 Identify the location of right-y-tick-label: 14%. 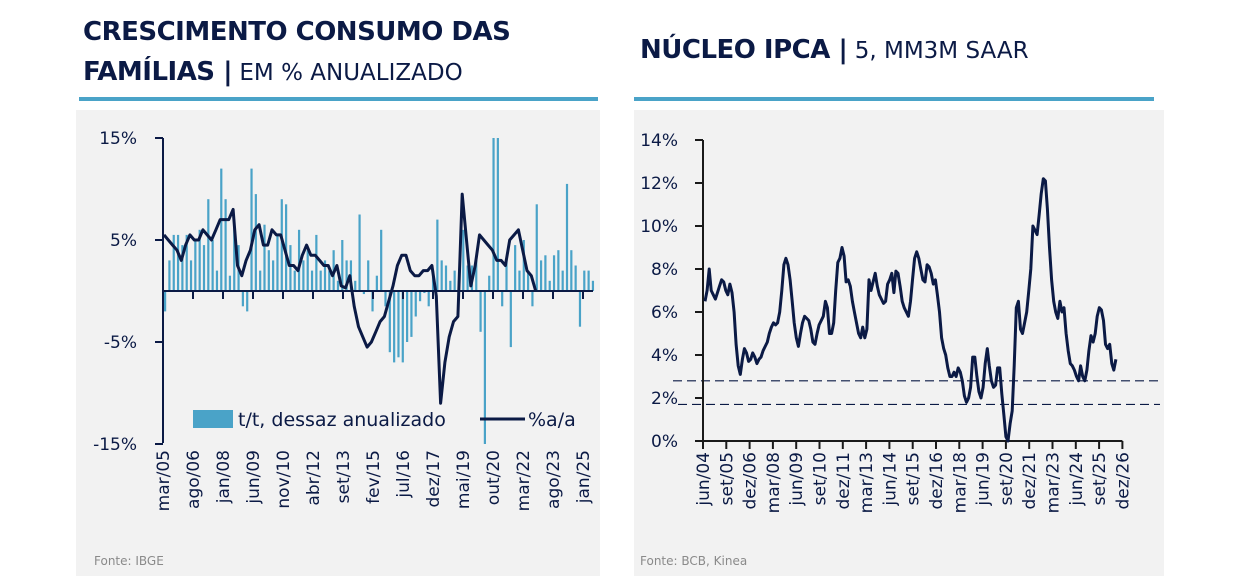
(659, 141).